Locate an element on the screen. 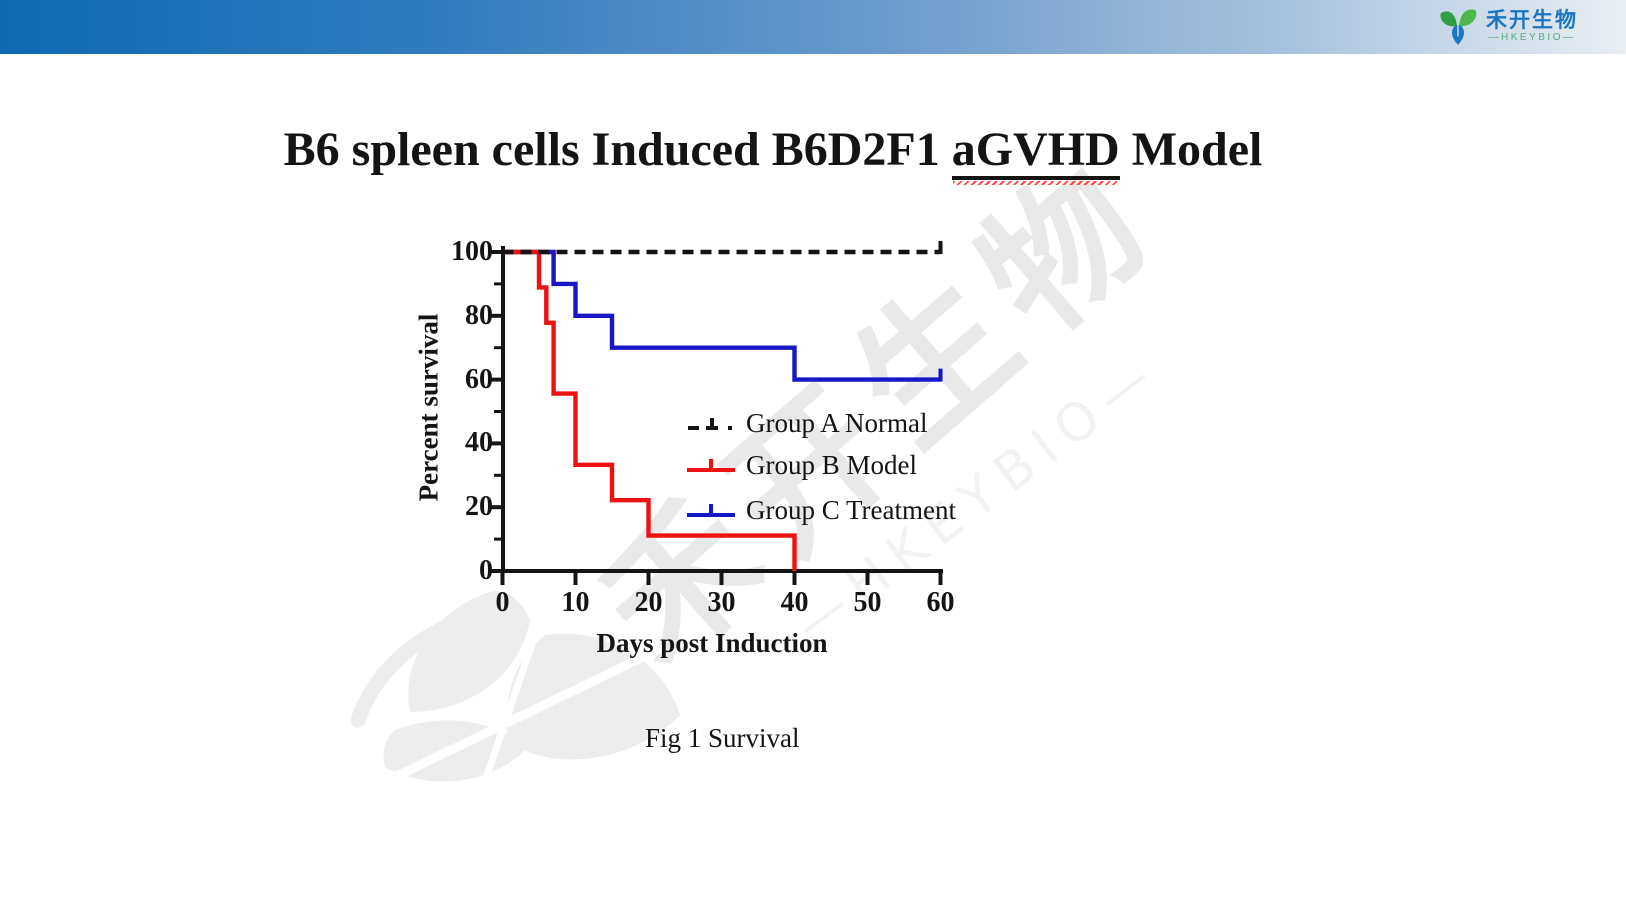  title-underlined-word: aGVHD is located at coordinates (1035, 151).